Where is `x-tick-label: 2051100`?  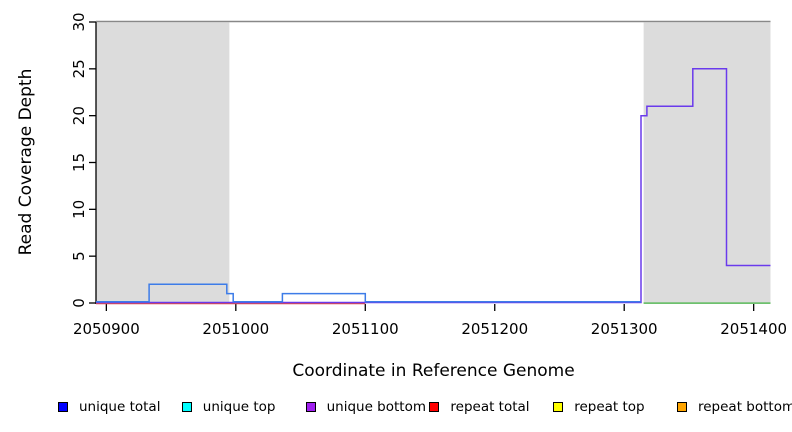
x-tick-label: 2051100 is located at coordinates (365, 329).